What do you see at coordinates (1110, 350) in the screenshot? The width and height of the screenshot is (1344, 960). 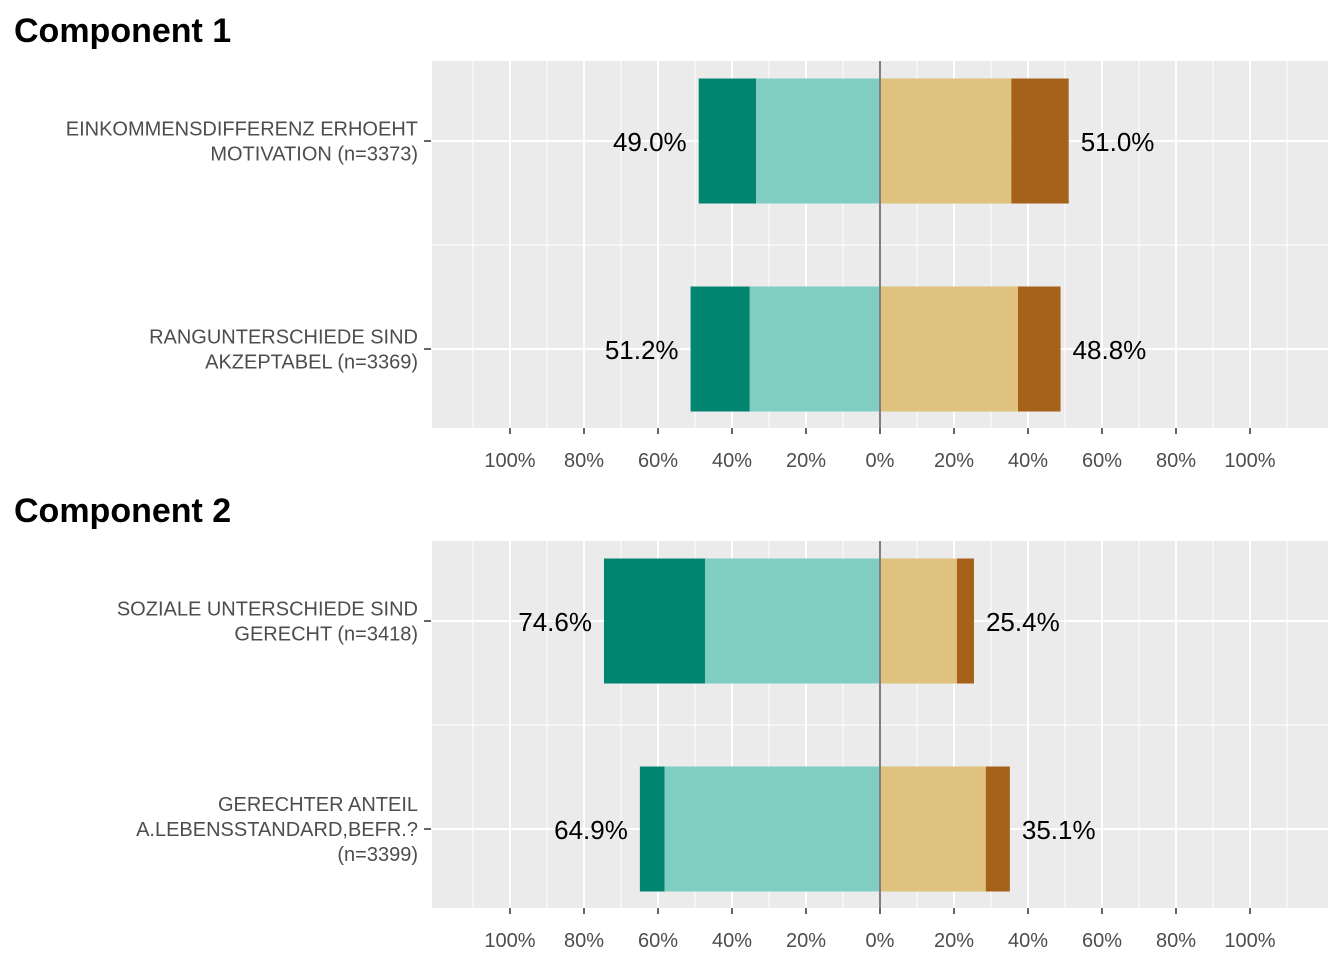 I see `right-percent-label: 48.8%` at bounding box center [1110, 350].